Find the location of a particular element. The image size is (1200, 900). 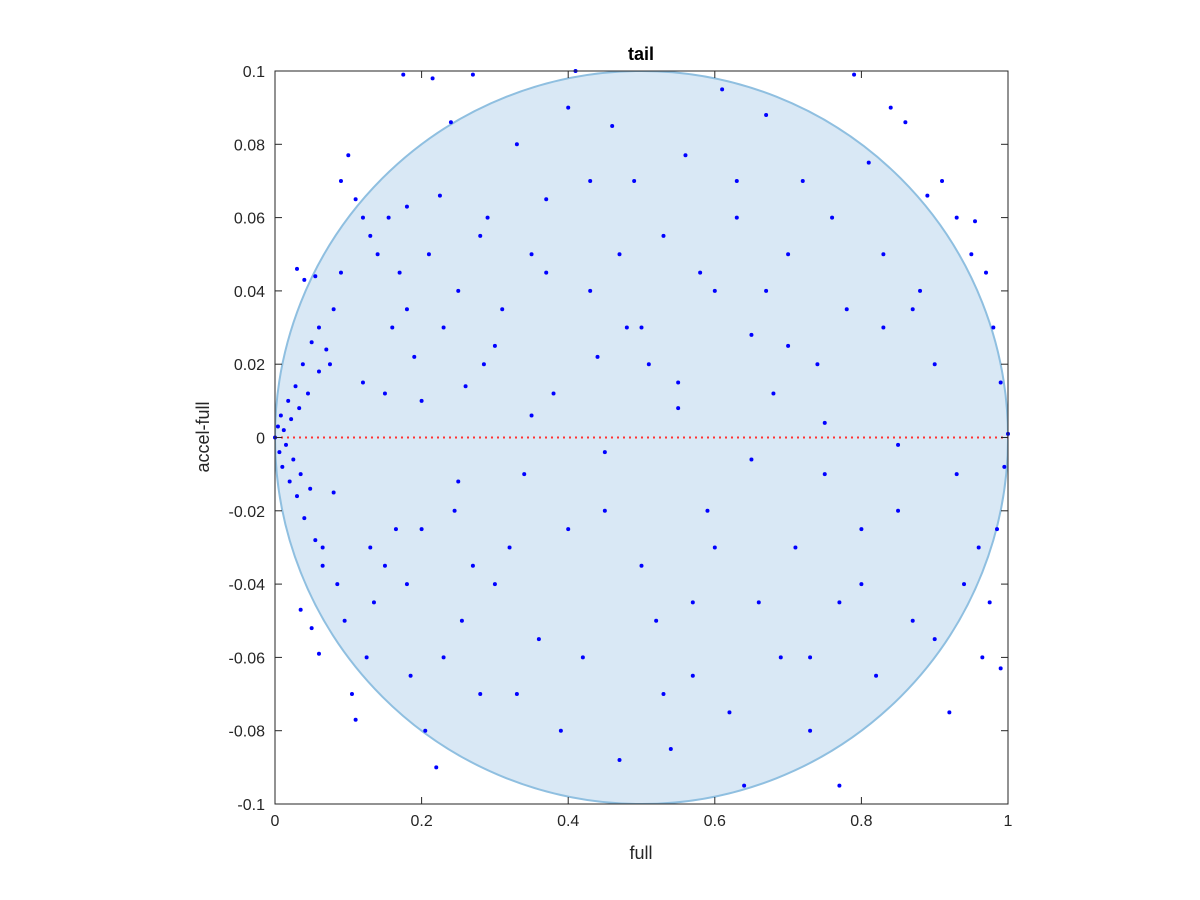

y-tick-label: 0 is located at coordinates (260, 439).